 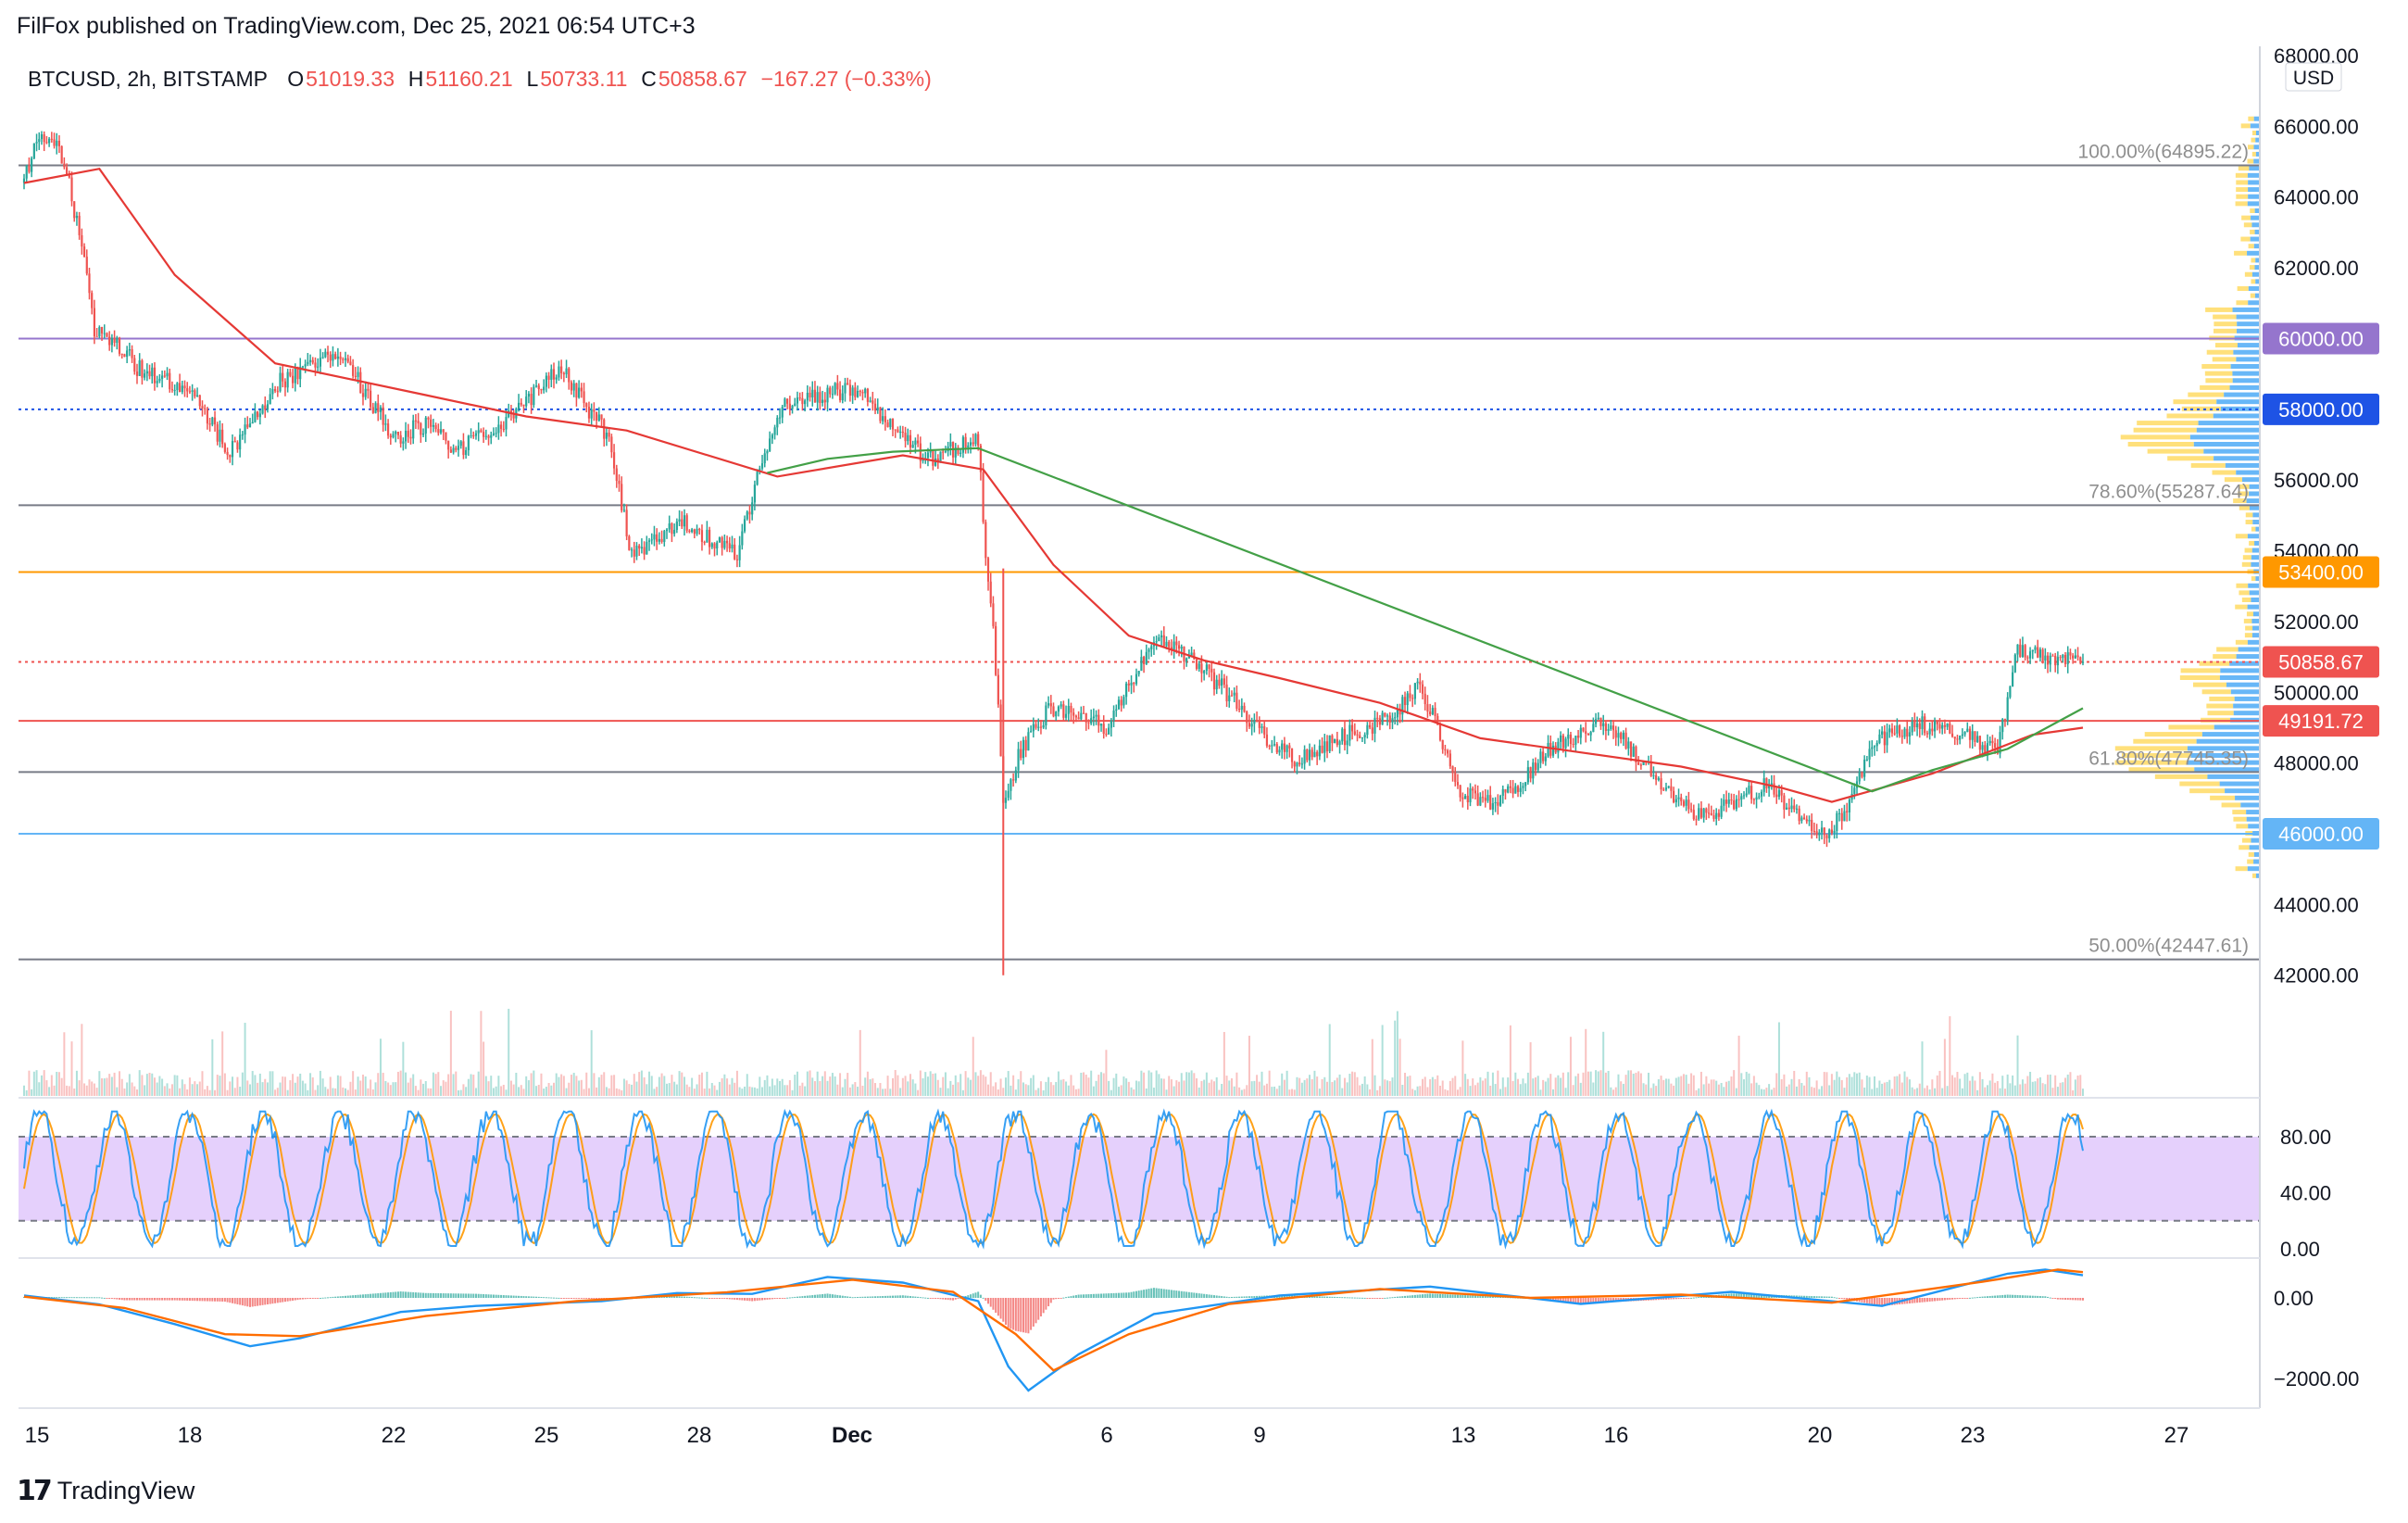 I want to click on legend-symbol: BTCUSD, 2h, BITSTAMP, so click(x=148, y=79).